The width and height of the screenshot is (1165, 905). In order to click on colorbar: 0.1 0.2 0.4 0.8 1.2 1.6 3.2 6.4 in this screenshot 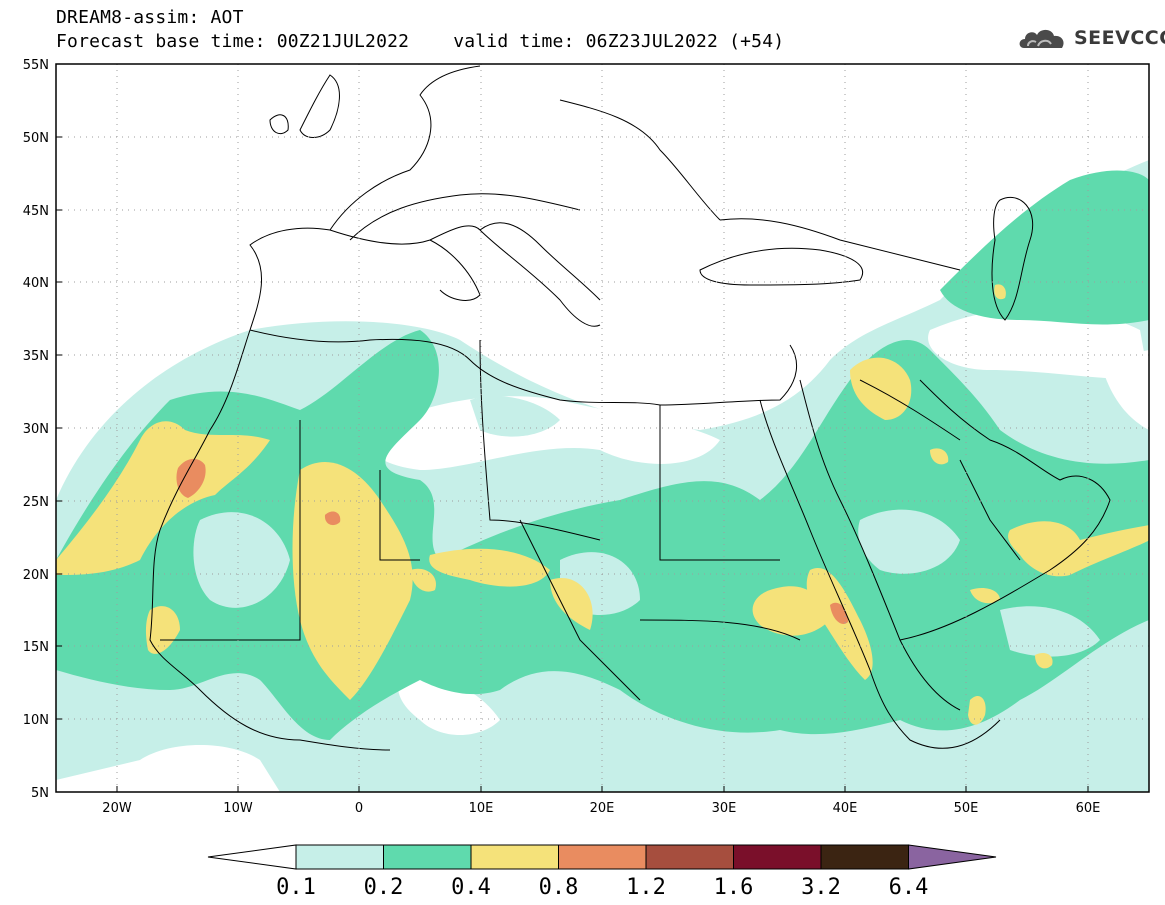, I will do `click(602, 872)`.